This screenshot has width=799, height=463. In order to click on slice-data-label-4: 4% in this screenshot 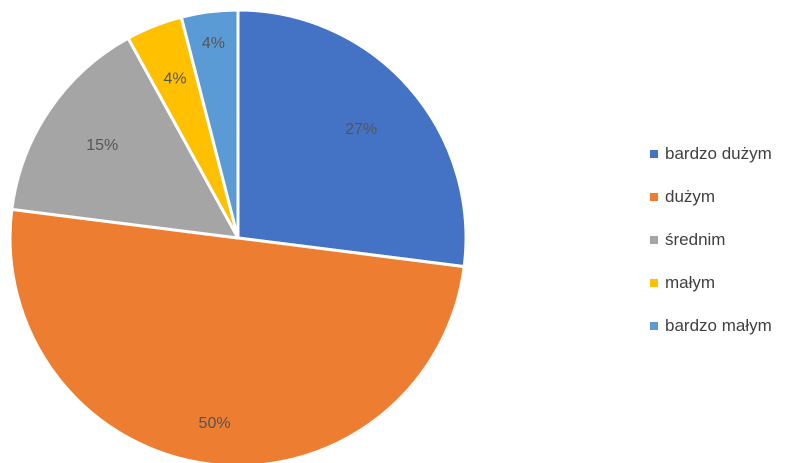, I will do `click(174, 79)`.